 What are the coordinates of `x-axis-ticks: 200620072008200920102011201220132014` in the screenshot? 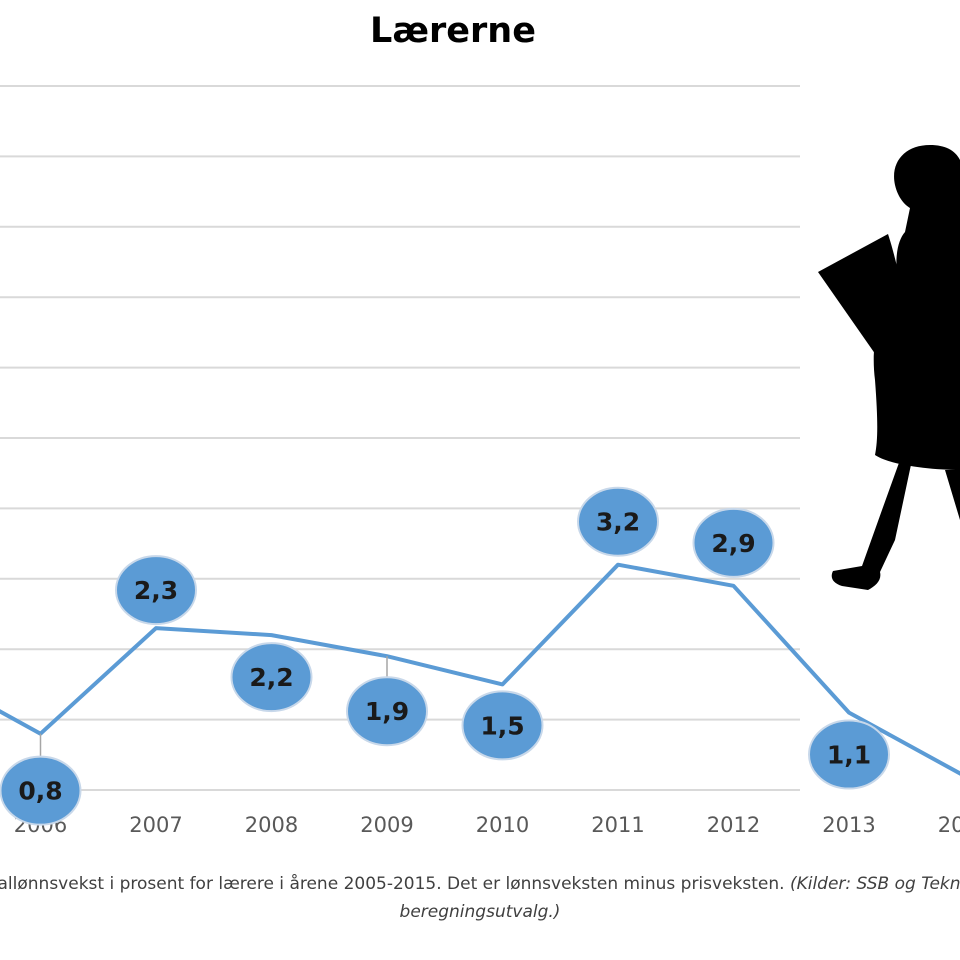 It's located at (487, 825).